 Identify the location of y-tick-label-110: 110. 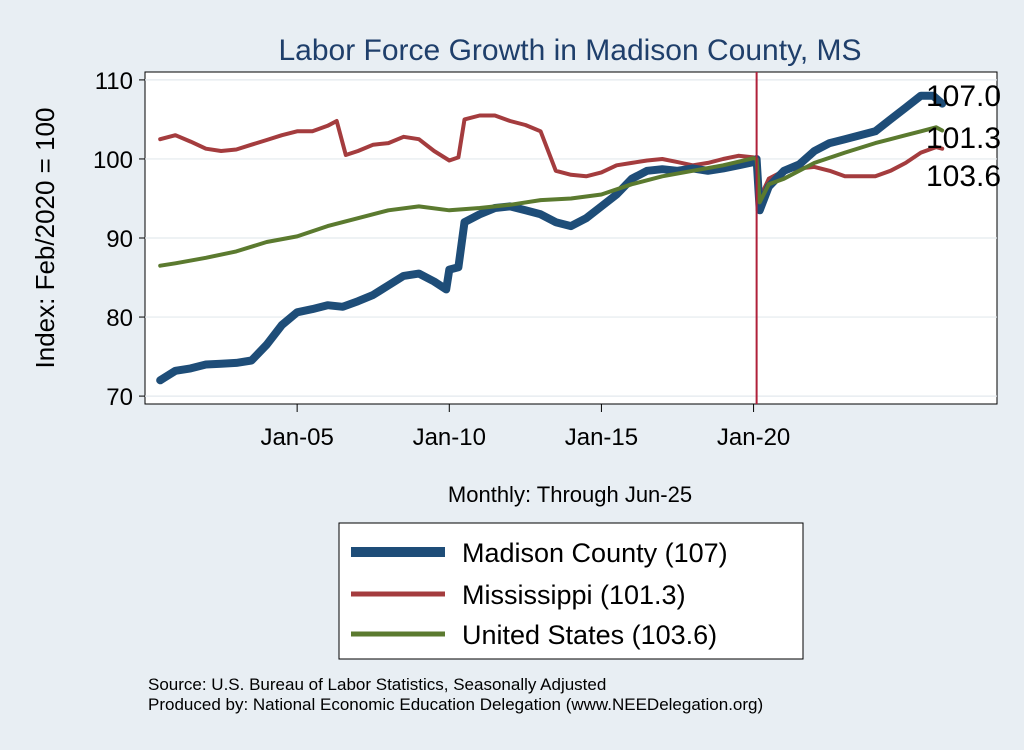
(114, 81).